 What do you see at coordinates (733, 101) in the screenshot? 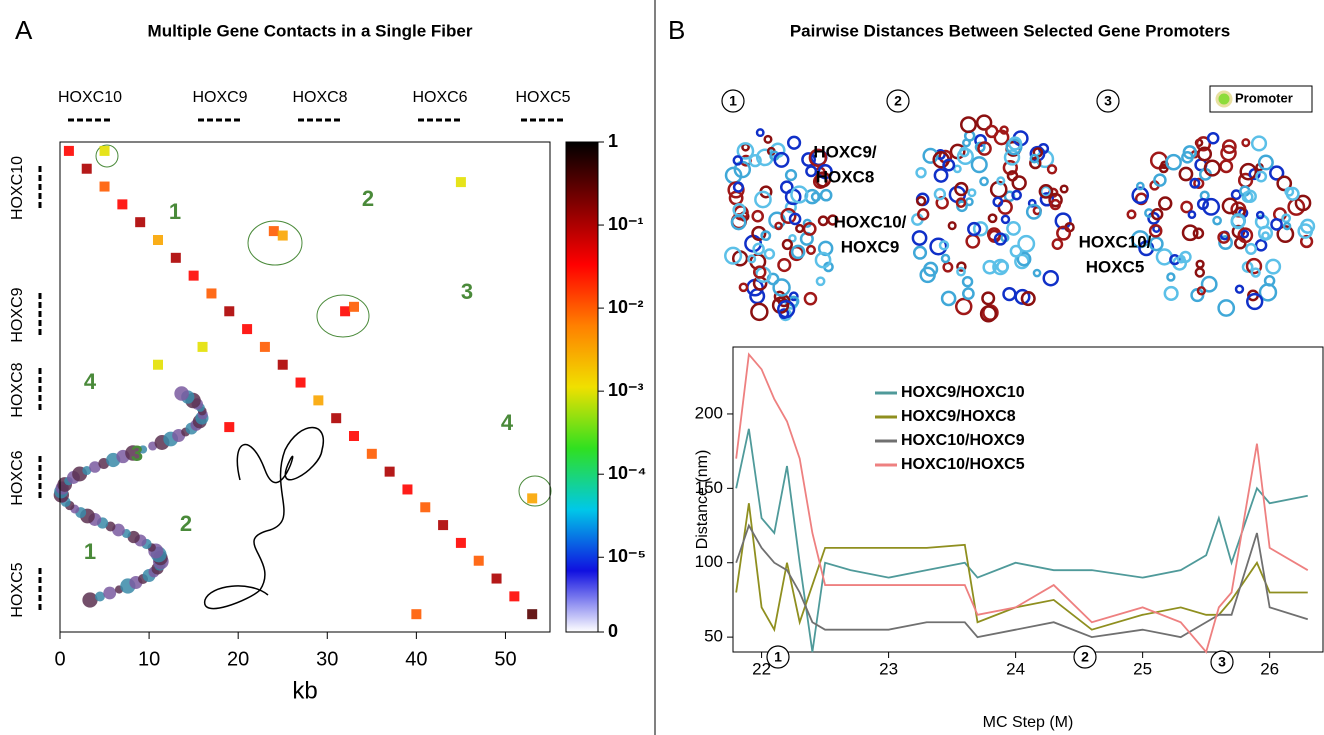
I see `snapshot-label: 1` at bounding box center [733, 101].